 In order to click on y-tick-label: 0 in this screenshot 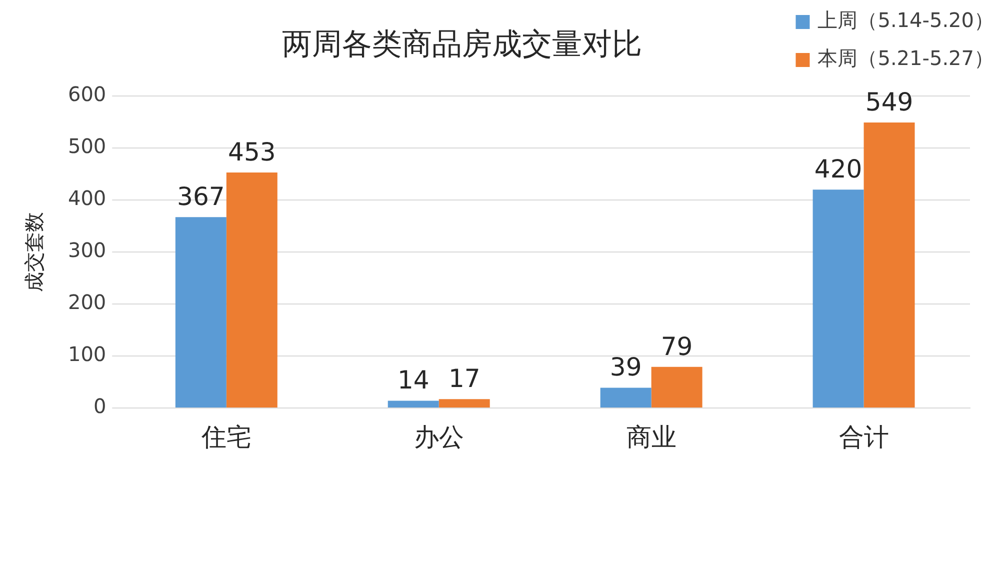, I will do `click(99, 406)`.